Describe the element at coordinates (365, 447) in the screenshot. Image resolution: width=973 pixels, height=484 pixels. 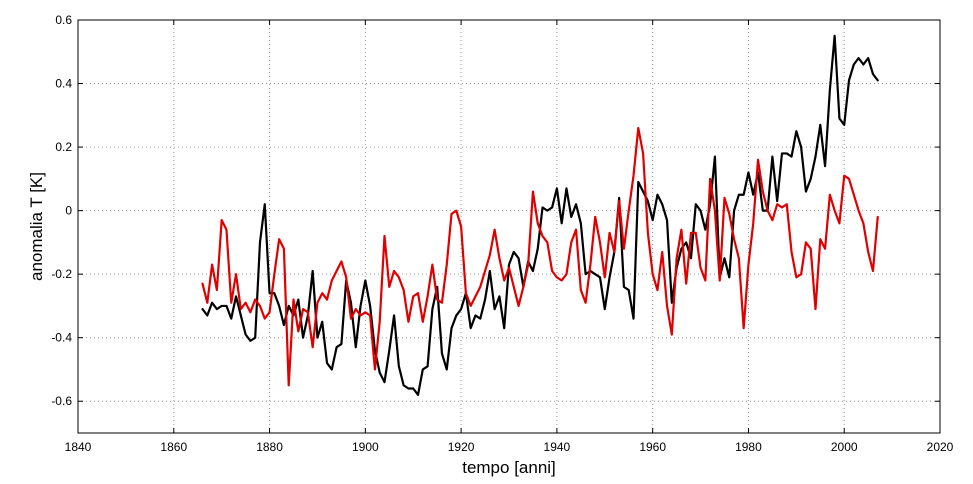
I see `x-tick-label: 1900` at that location.